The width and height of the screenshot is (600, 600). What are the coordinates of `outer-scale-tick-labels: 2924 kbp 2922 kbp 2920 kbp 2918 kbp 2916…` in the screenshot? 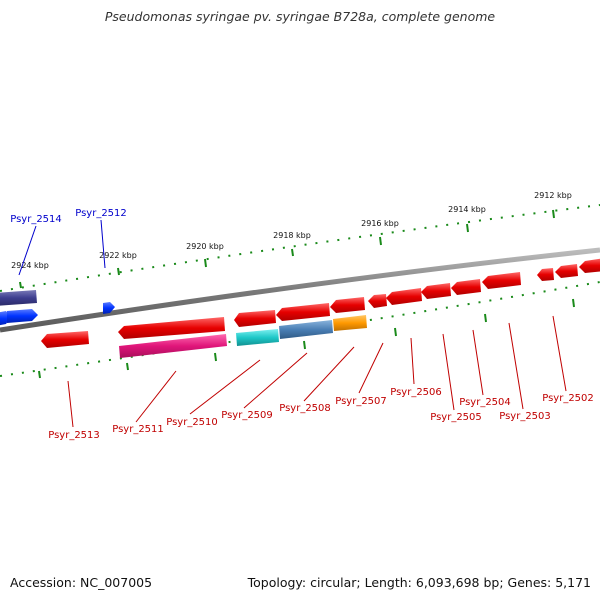 It's located at (291, 230).